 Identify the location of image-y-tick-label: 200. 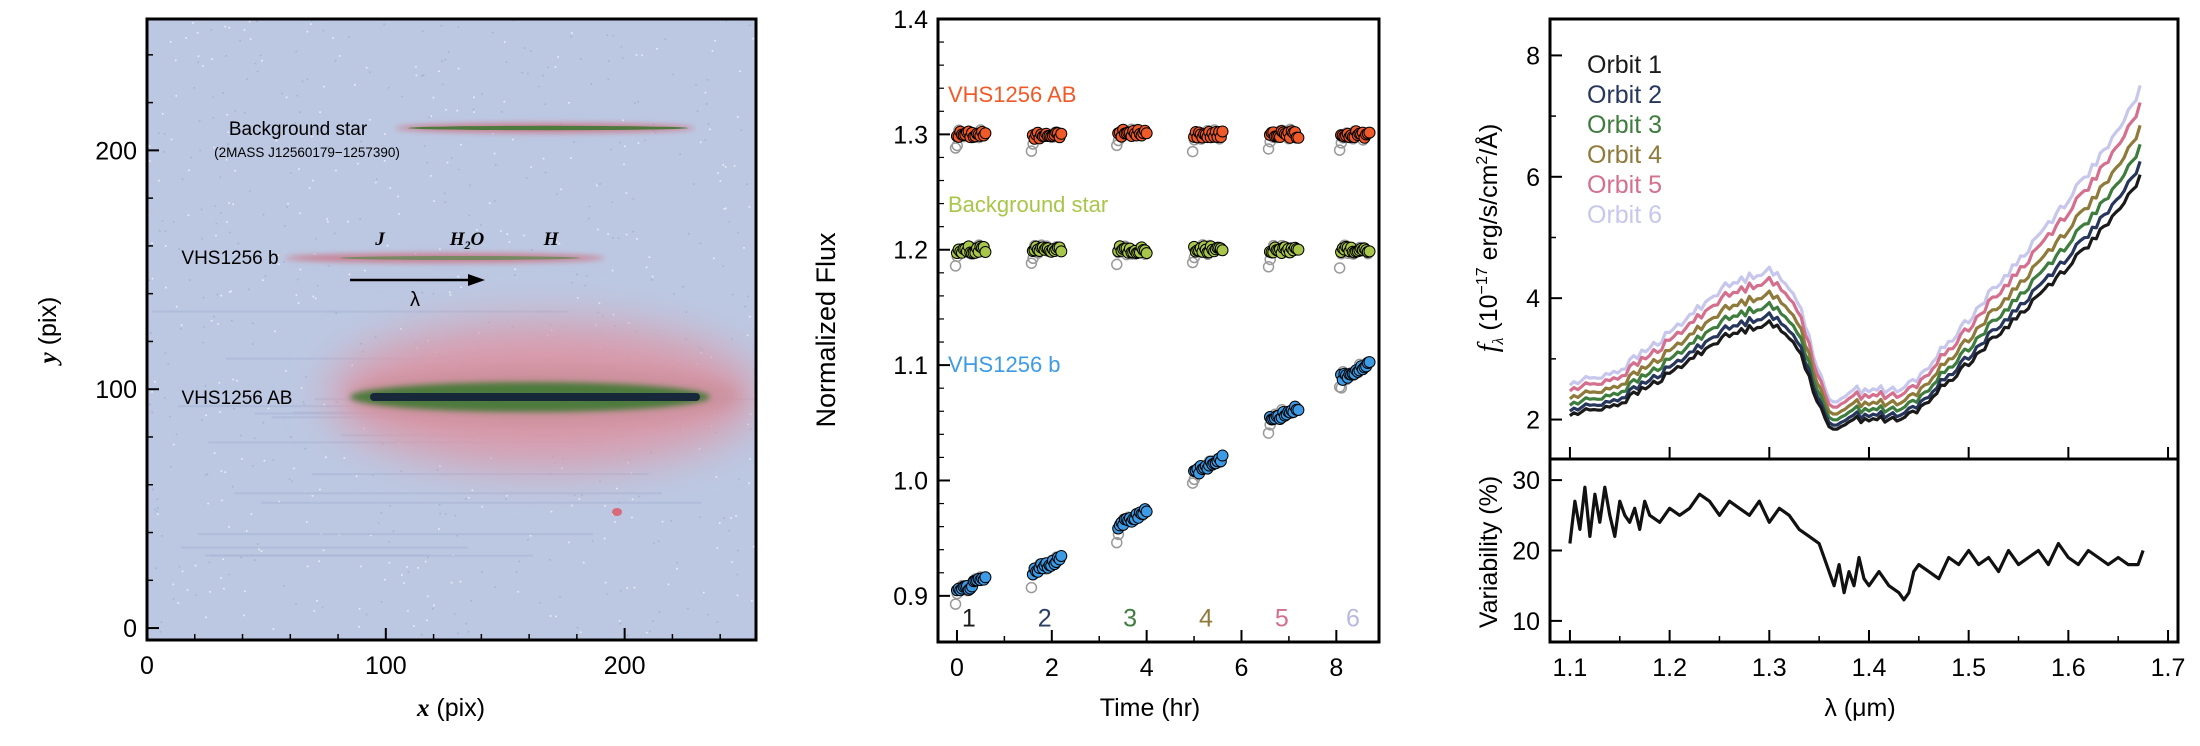
(116, 151).